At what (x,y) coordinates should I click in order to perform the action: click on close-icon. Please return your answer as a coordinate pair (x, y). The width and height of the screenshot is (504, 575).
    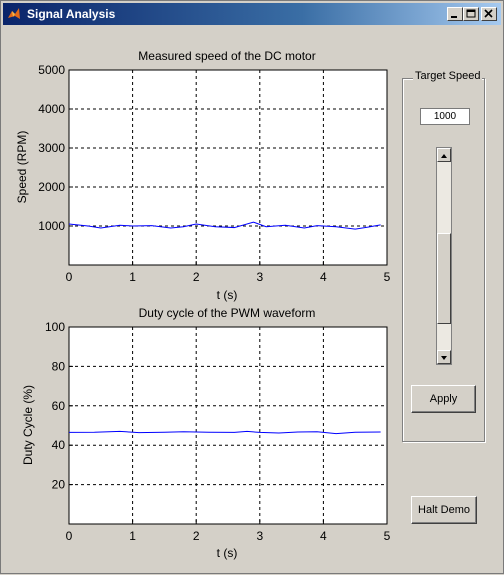
    Looking at the image, I should click on (488, 13).